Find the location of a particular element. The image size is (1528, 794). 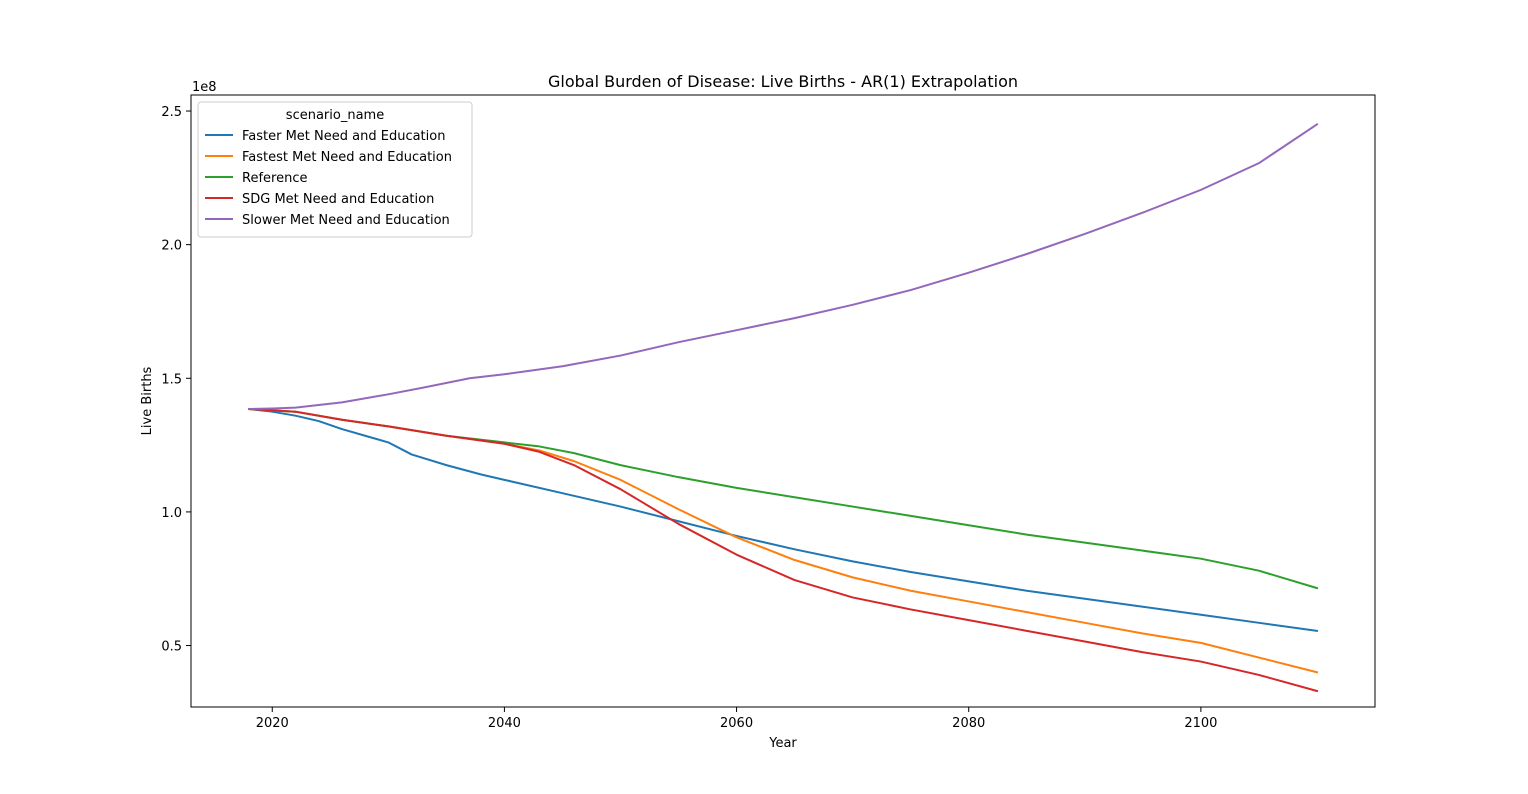

y-axis-offset-label: 1e8 is located at coordinates (204, 87).